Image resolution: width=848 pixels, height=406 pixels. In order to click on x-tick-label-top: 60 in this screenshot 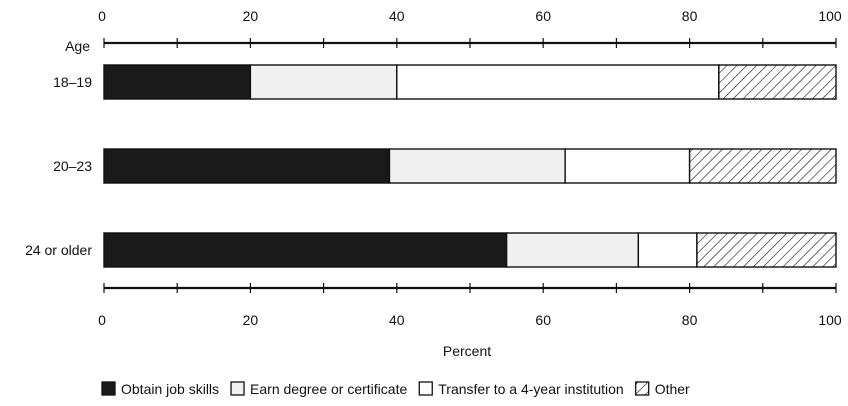, I will do `click(543, 16)`.